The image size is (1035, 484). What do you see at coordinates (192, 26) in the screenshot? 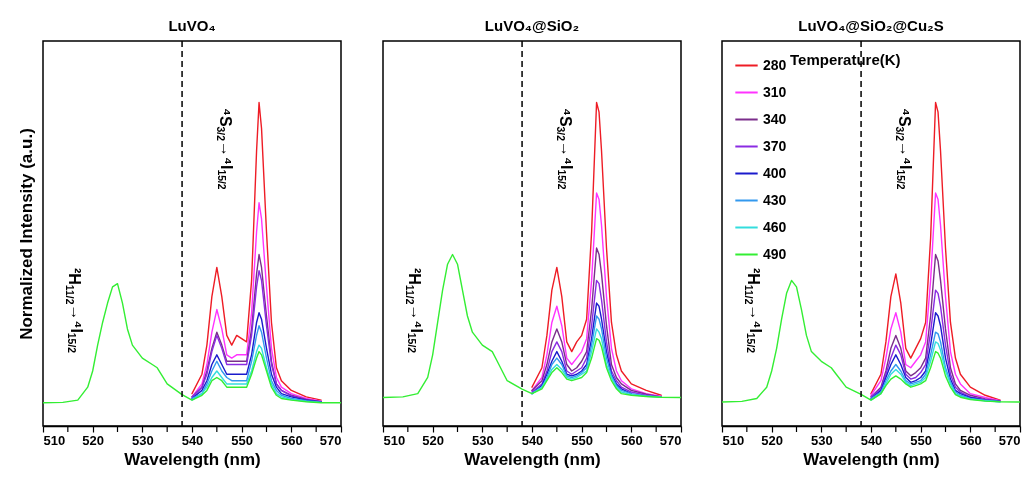
I see `chart-title: LuVO₄` at bounding box center [192, 26].